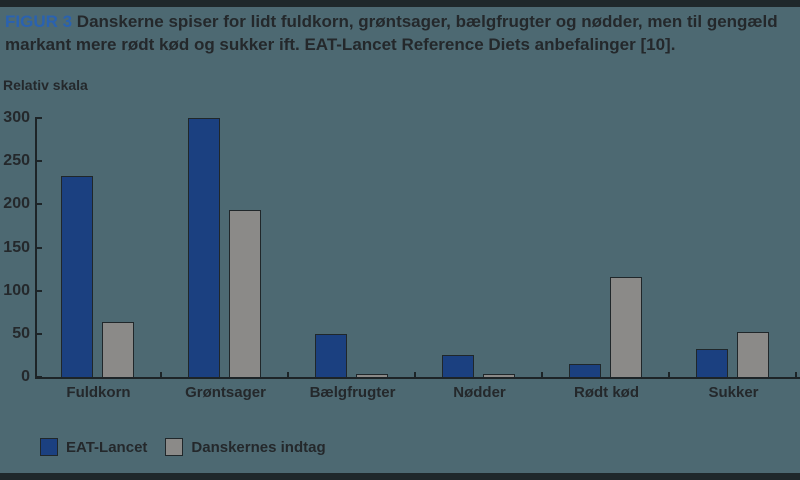 This screenshot has height=480, width=800. Describe the element at coordinates (16, 161) in the screenshot. I see `y-tick-label: 250` at that location.